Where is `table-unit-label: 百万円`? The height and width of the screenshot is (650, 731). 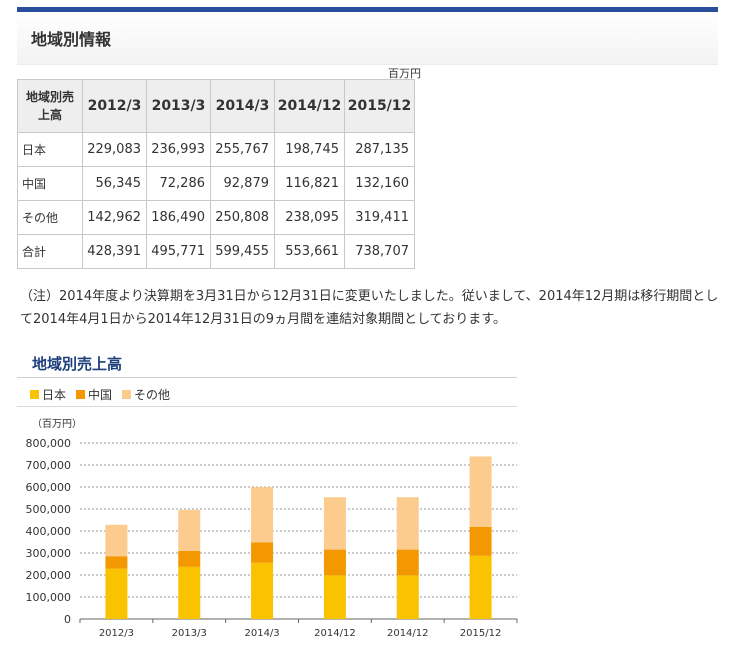 table-unit-label: 百万円 is located at coordinates (404, 73).